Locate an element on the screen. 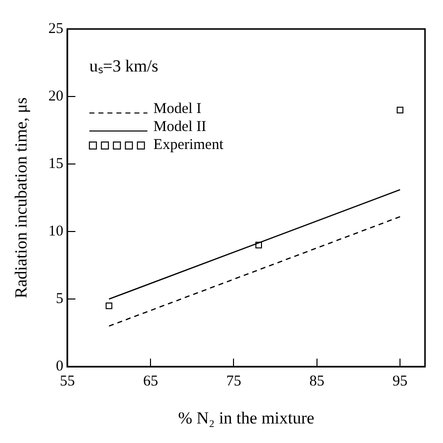 This screenshot has height=443, width=443. x-tick-label: 55 is located at coordinates (67, 382).